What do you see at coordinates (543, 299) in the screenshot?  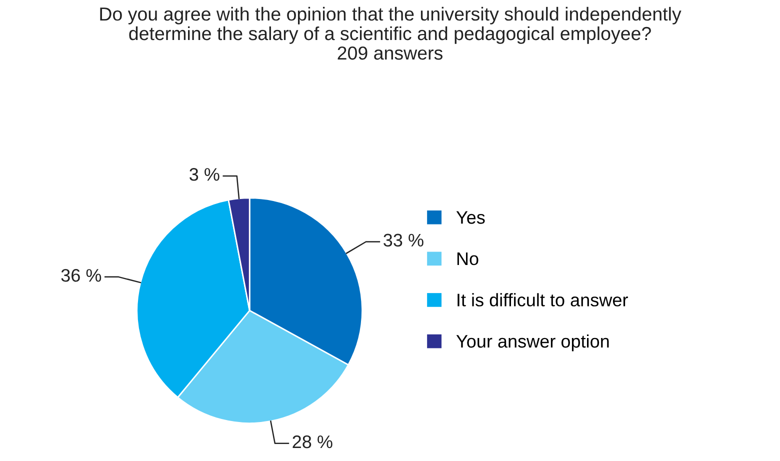 I see `legend-label: It is difficult to answer` at bounding box center [543, 299].